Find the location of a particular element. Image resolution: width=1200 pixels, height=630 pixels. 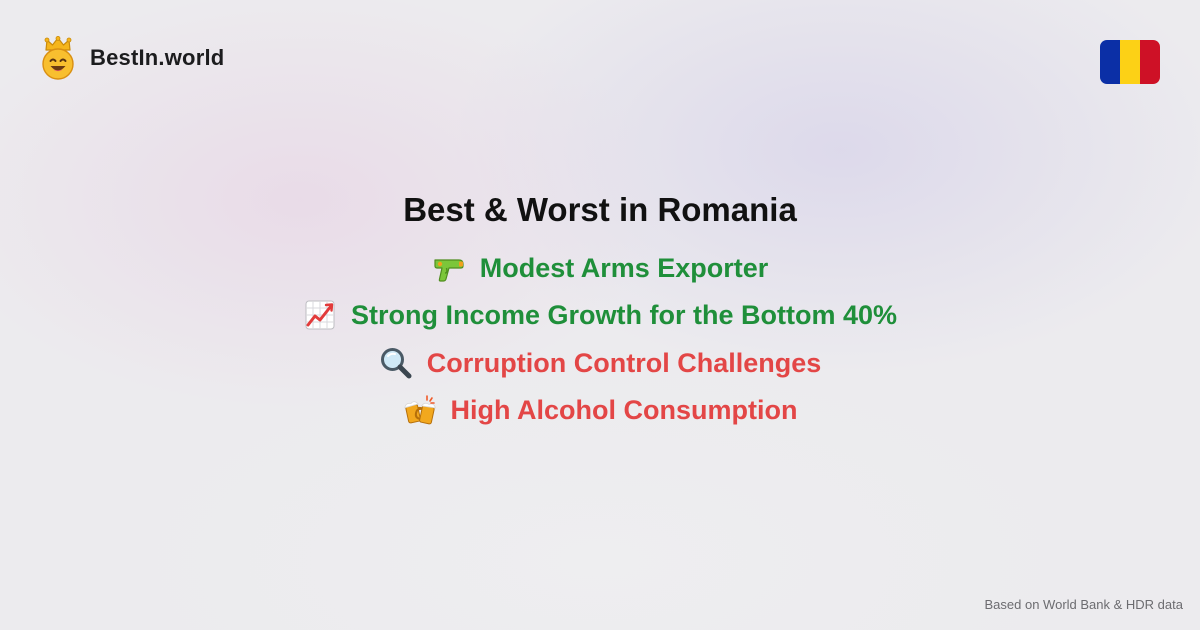

flag-stripe-yellow is located at coordinates (1130, 62).